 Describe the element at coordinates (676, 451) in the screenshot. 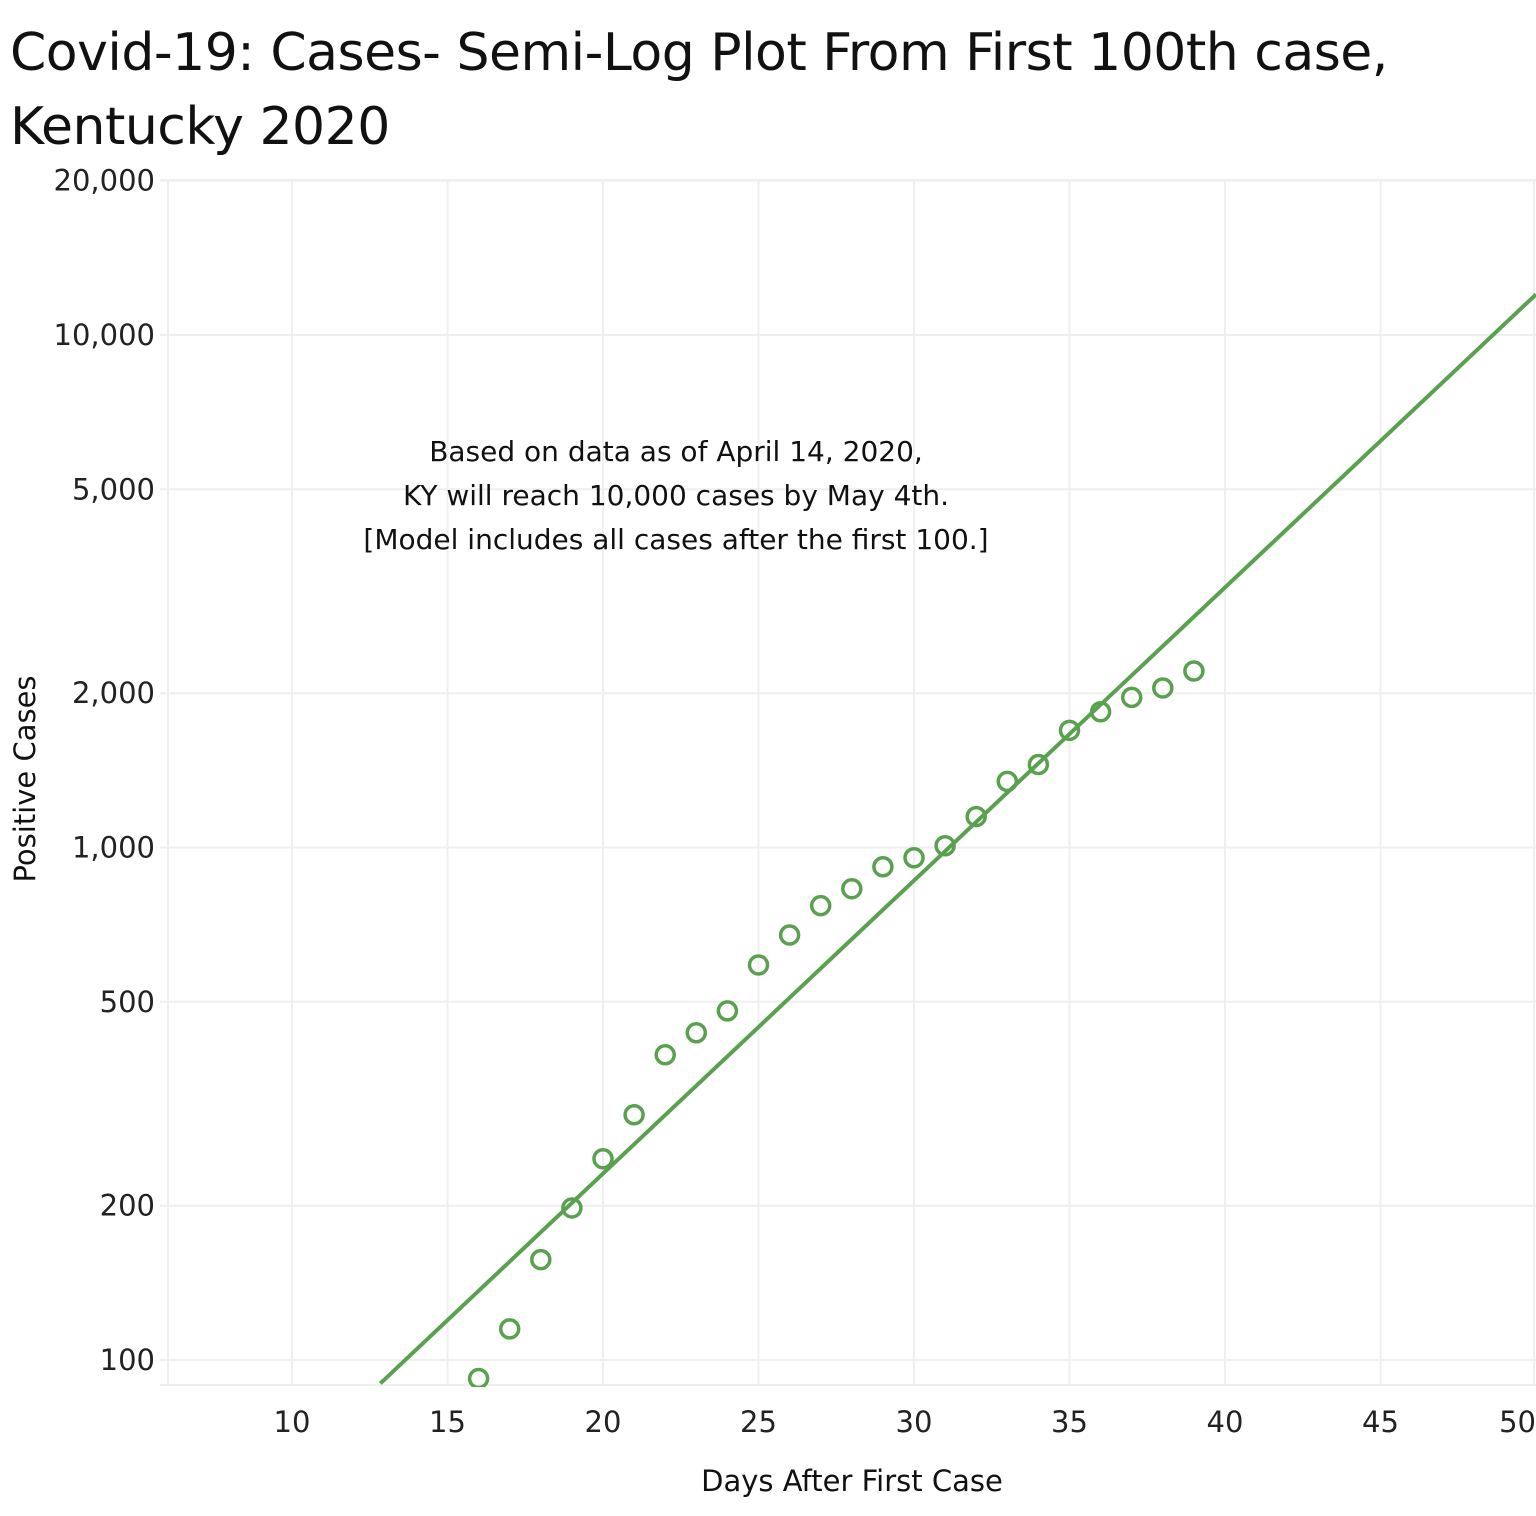

I see `annotation-line-1: Based on data as of April 14, 2020,` at that location.